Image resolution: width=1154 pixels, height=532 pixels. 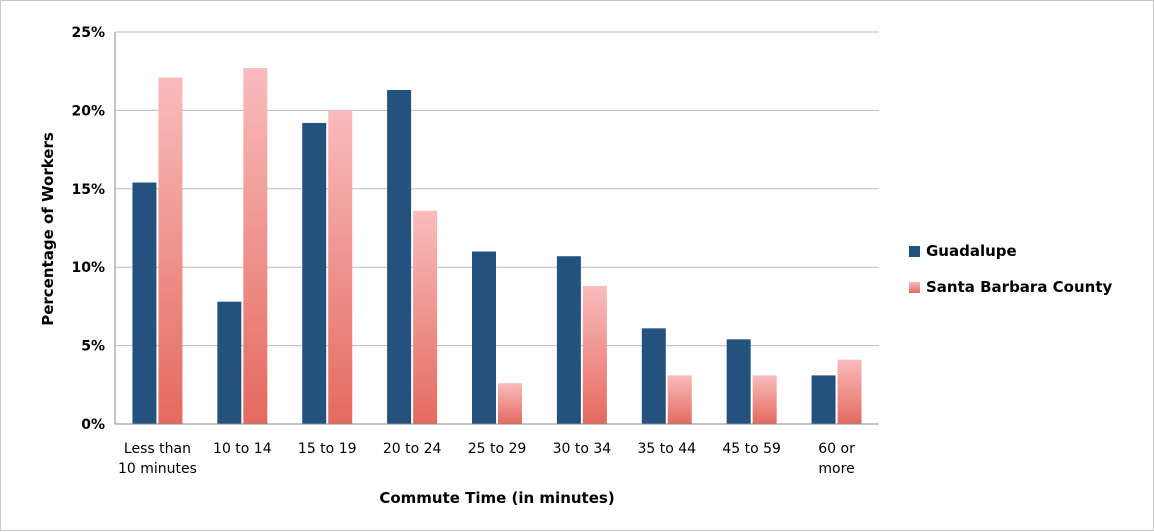 I want to click on y-tick-label: 10%, so click(x=88, y=268).